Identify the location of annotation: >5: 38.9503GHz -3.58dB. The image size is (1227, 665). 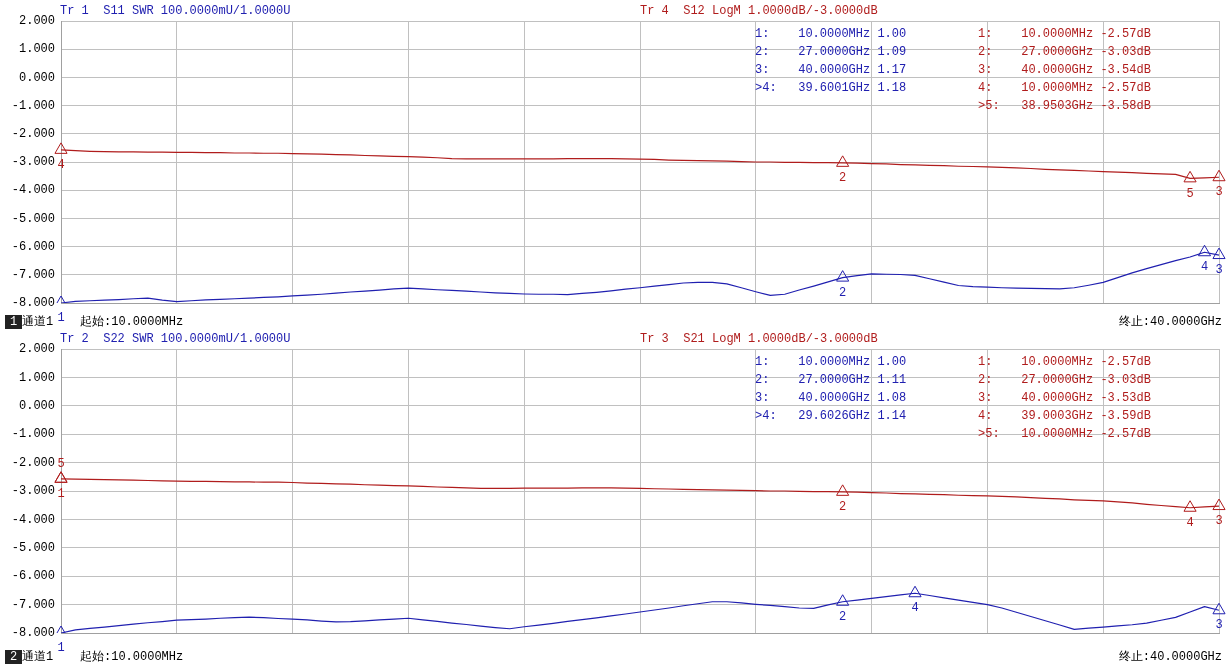
(1064, 106).